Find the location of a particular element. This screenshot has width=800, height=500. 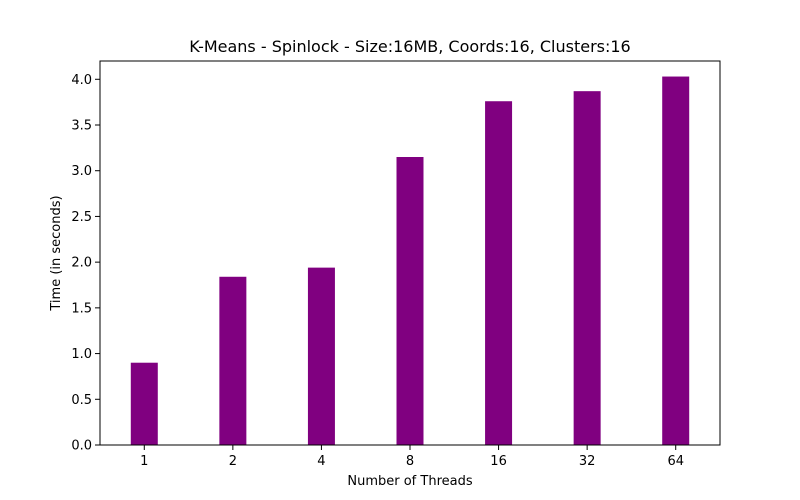

y-axis-label: Time (in seconds) is located at coordinates (56, 253).